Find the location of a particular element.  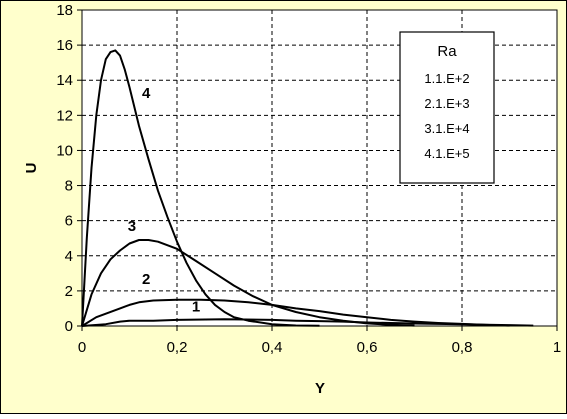

curve-labels: 1 2 3 4 is located at coordinates (164, 200).